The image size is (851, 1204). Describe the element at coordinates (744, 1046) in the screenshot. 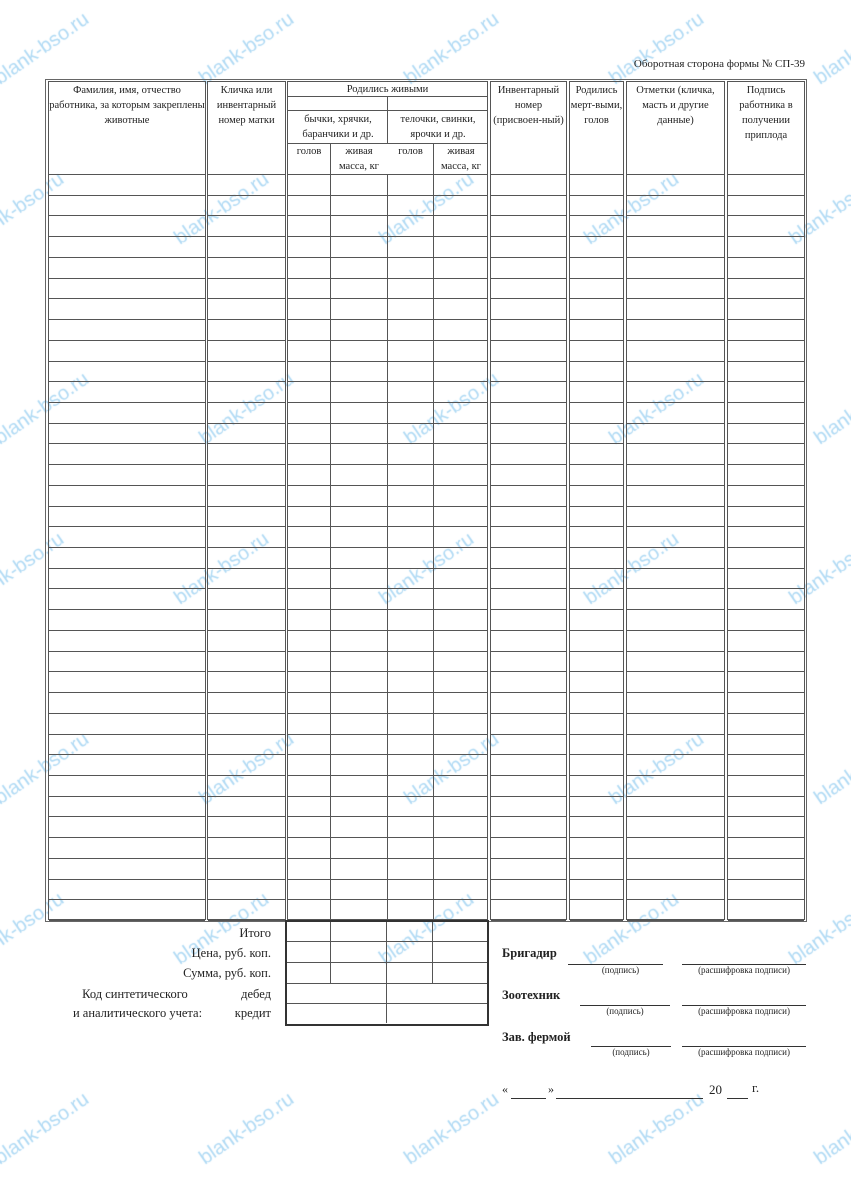

I see `farm-head-decode-field` at that location.